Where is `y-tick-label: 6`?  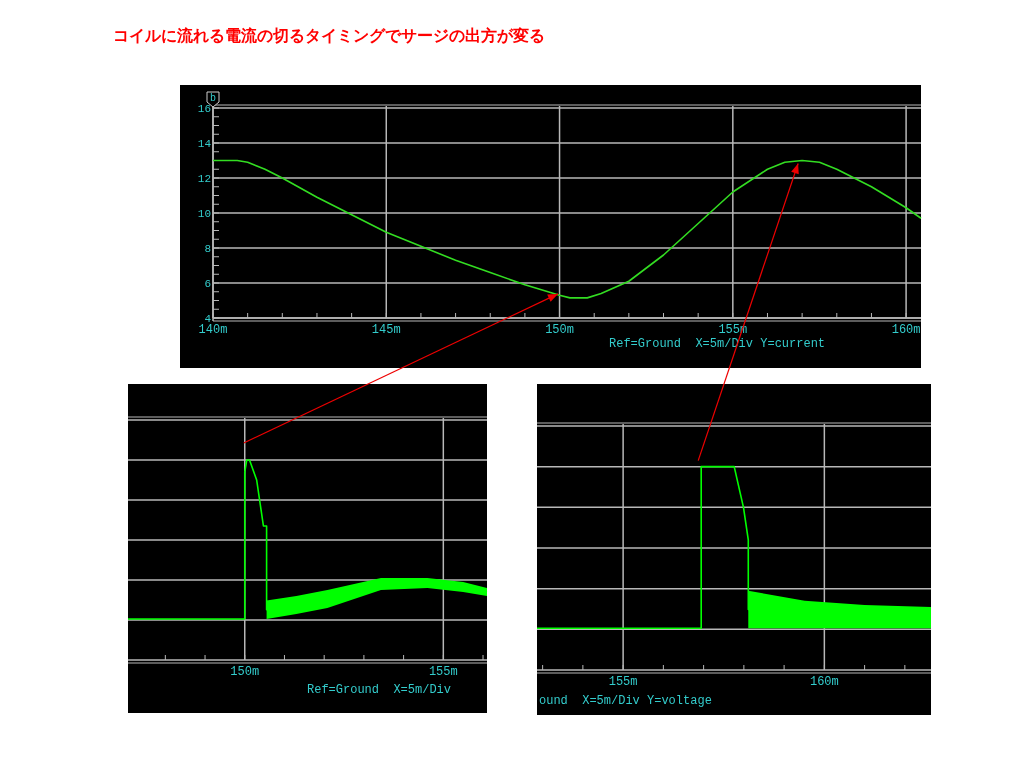 y-tick-label: 6 is located at coordinates (207, 284).